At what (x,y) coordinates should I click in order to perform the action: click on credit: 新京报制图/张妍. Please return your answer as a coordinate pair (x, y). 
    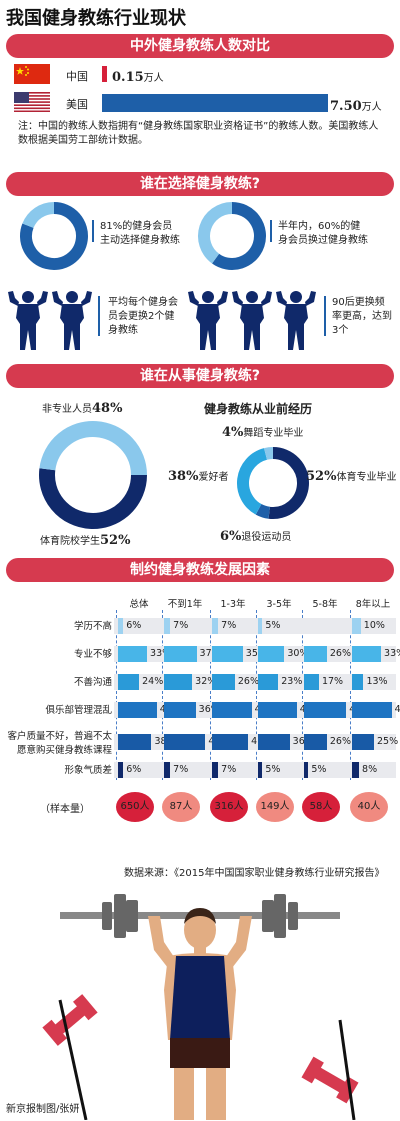
    Looking at the image, I should click on (43, 1109).